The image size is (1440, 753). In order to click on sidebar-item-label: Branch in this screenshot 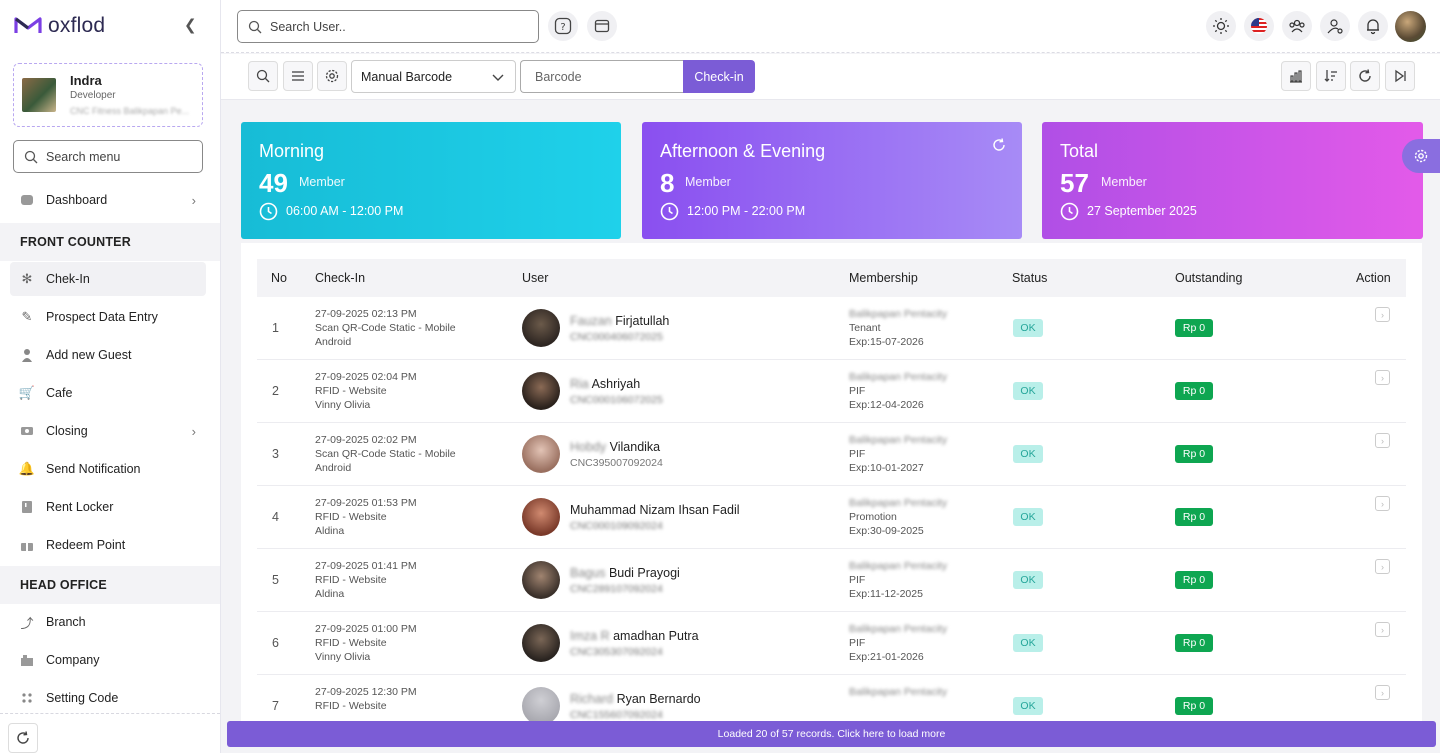, I will do `click(66, 622)`.